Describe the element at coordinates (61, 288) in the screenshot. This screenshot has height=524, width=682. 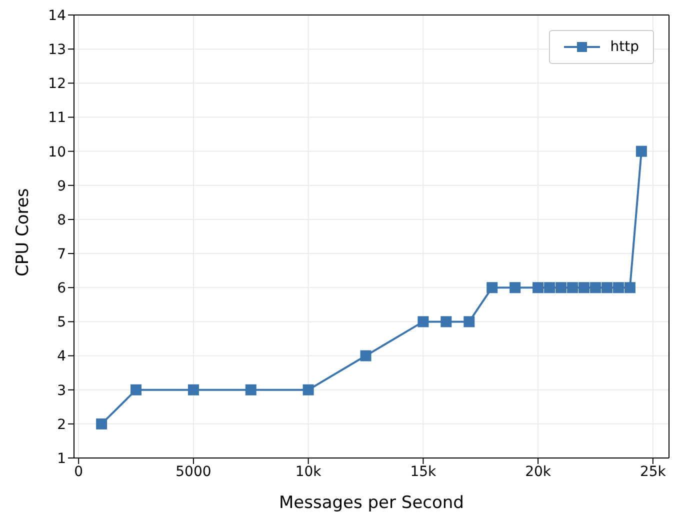
I see `y-tick-label: 6` at that location.